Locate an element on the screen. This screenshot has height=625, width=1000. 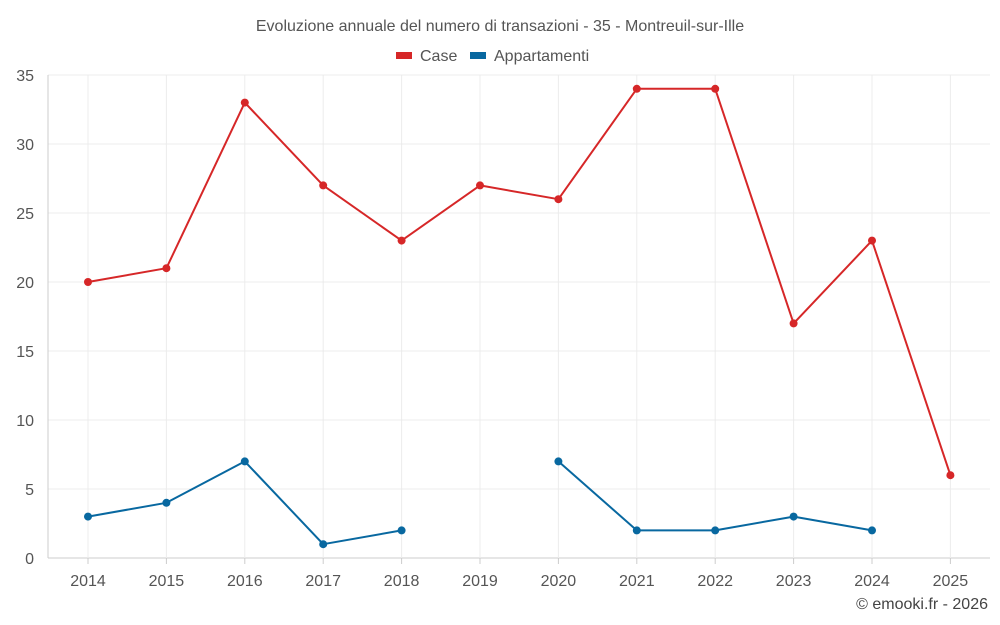
y-tick-label: 30 is located at coordinates (25, 145).